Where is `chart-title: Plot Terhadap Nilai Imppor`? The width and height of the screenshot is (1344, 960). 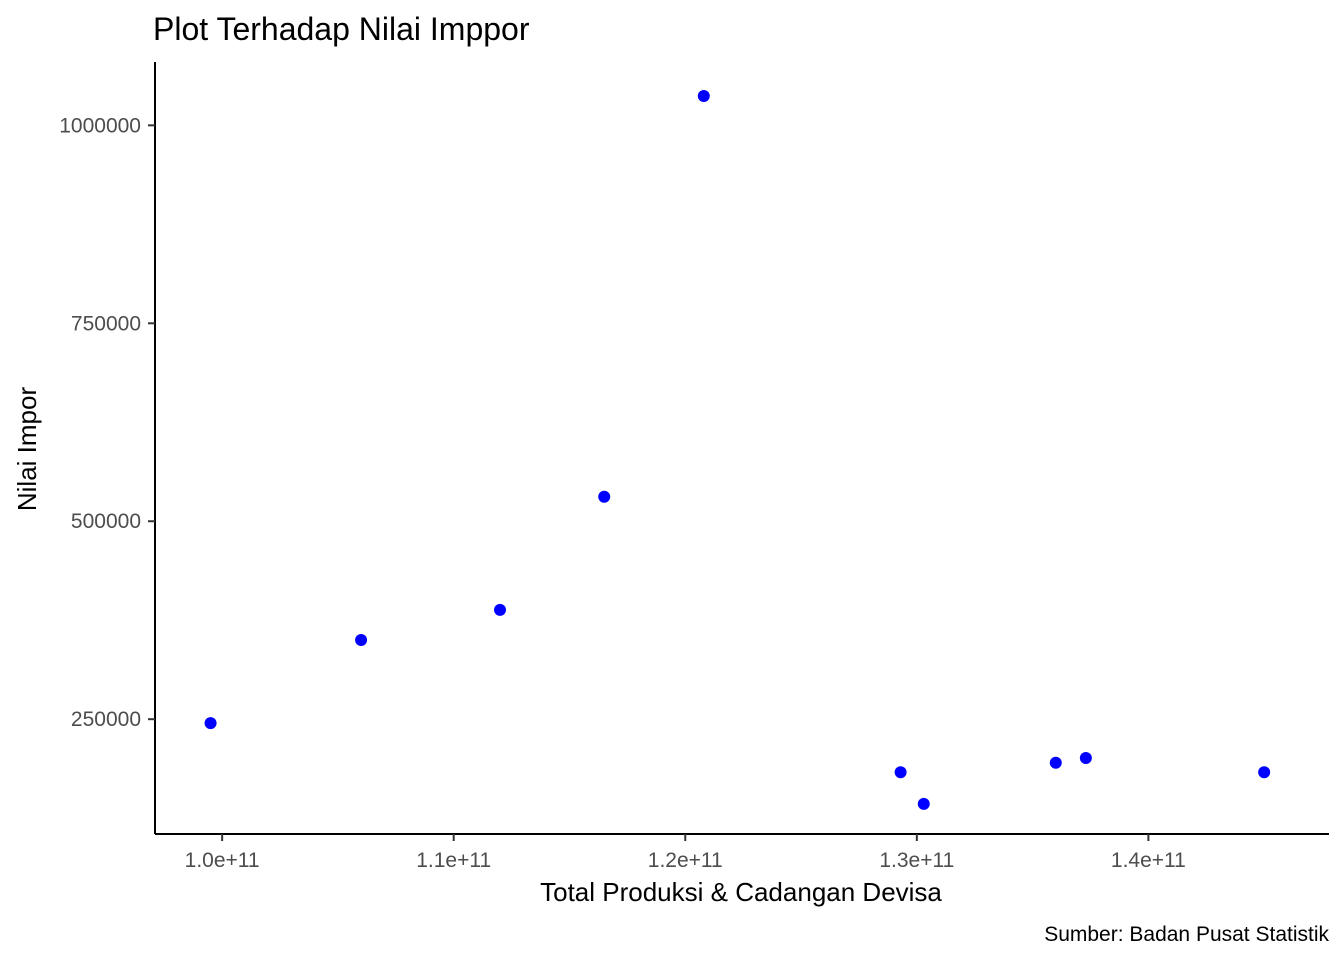
chart-title: Plot Terhadap Nilai Imppor is located at coordinates (341, 29).